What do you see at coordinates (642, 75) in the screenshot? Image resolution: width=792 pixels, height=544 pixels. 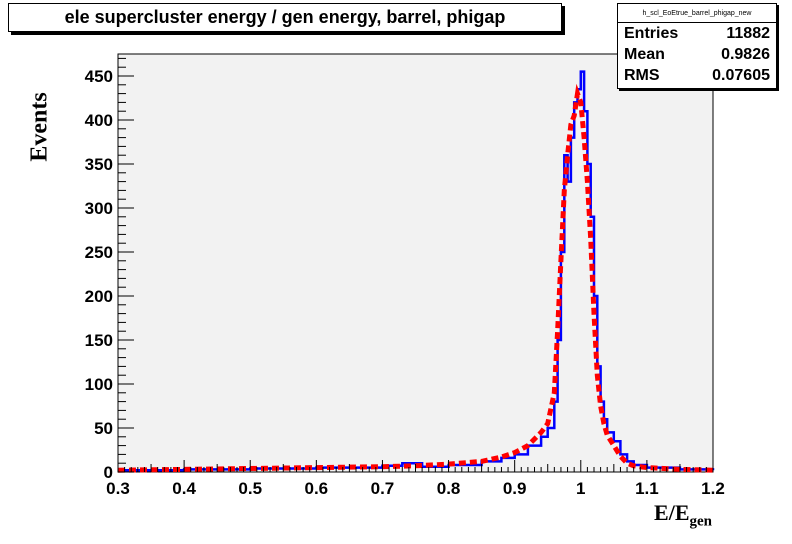 I see `stats-rms-label: RMS` at bounding box center [642, 75].